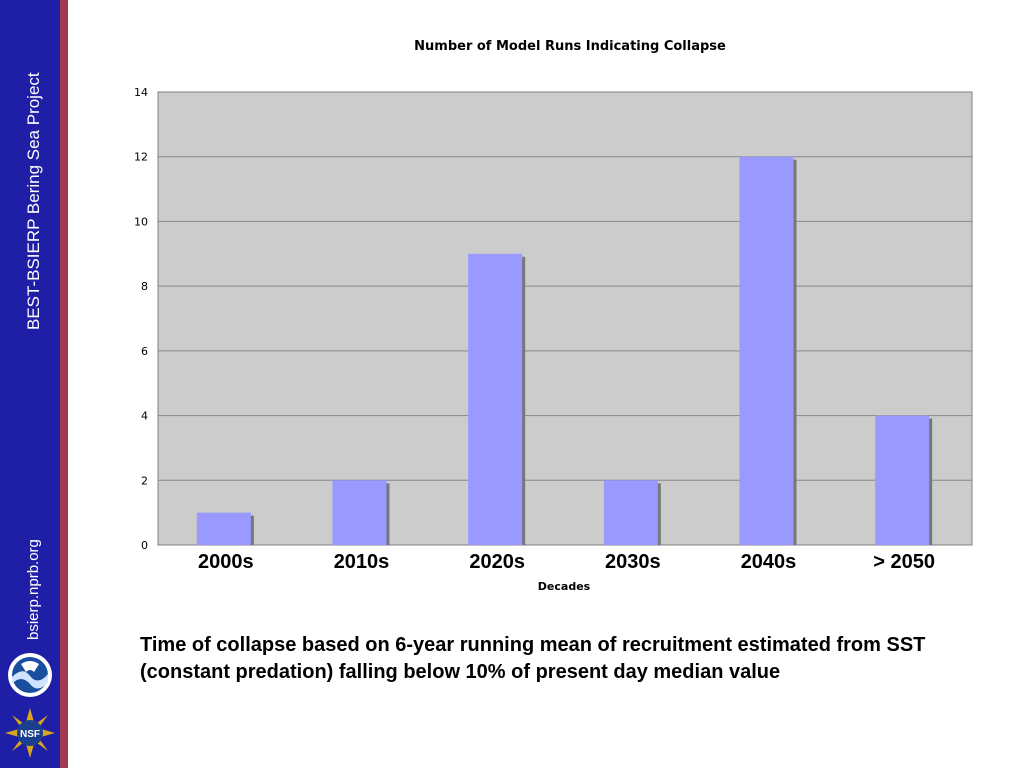  What do you see at coordinates (30, 675) in the screenshot?
I see `noaa-logo` at bounding box center [30, 675].